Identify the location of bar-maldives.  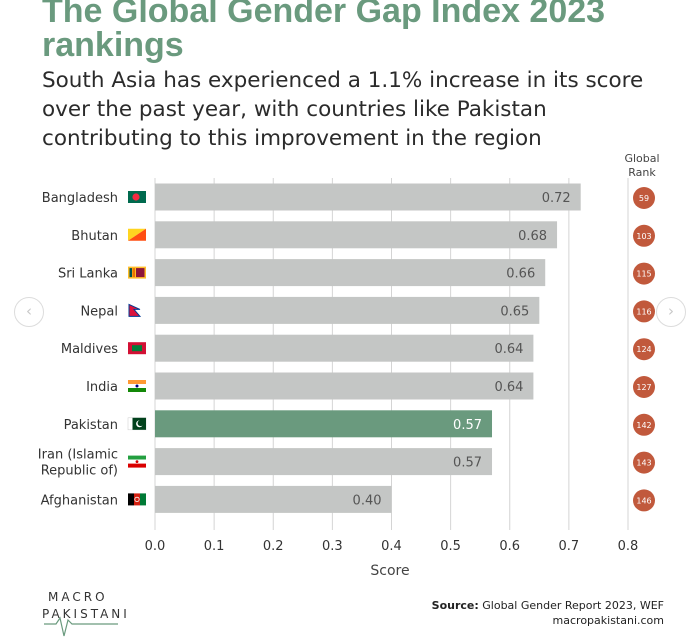
(344, 348).